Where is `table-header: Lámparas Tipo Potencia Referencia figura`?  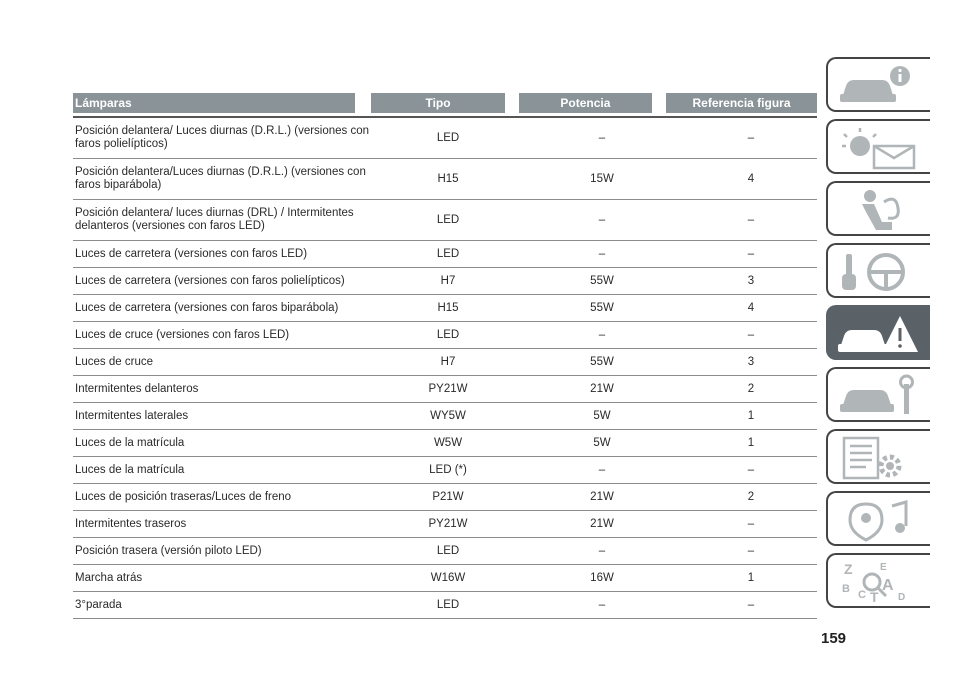 table-header: Lámparas Tipo Potencia Referencia figura is located at coordinates (445, 103).